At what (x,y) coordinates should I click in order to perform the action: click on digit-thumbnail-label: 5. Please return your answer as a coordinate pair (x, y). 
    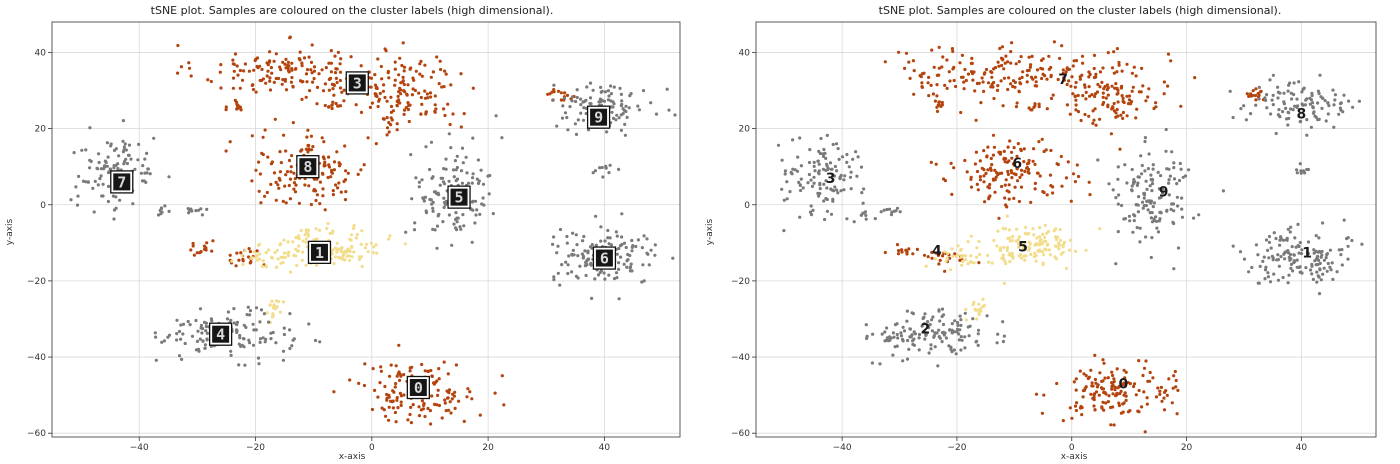
    Looking at the image, I should click on (459, 198).